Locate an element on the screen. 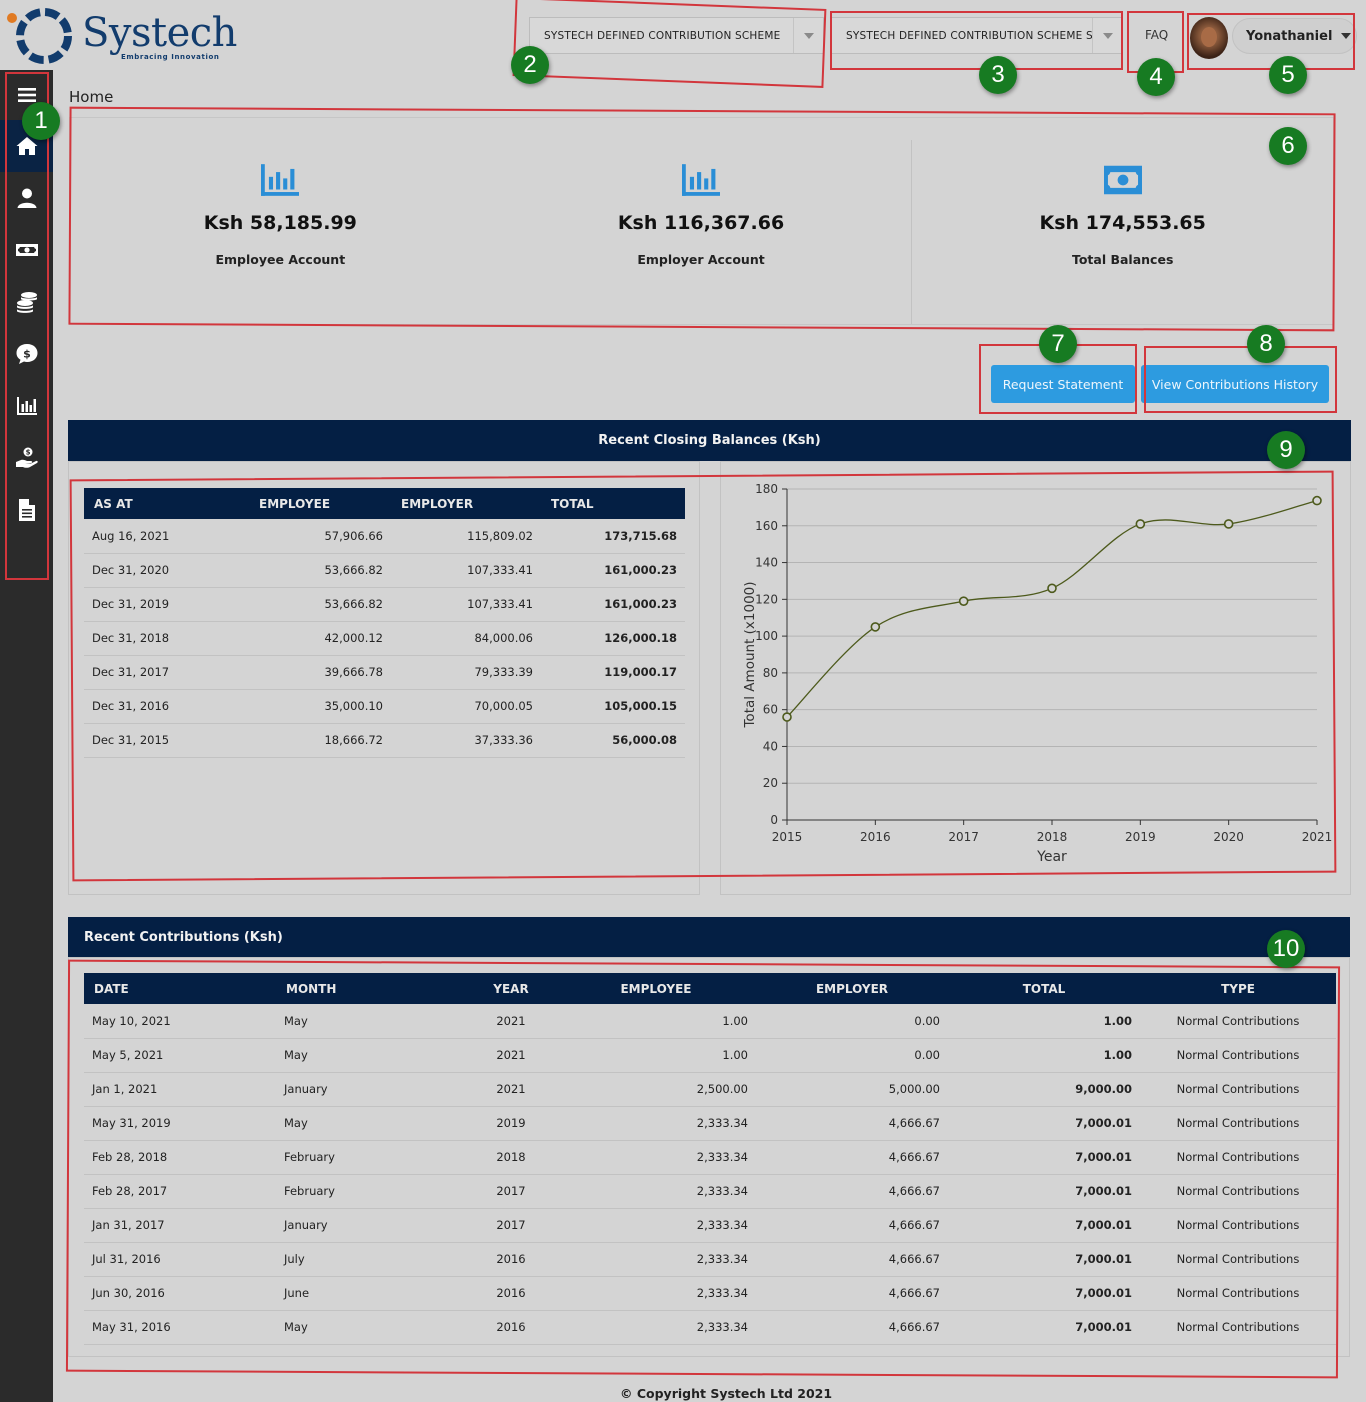  employer-account-amount: Ksh 116,367.66 is located at coordinates (701, 223).